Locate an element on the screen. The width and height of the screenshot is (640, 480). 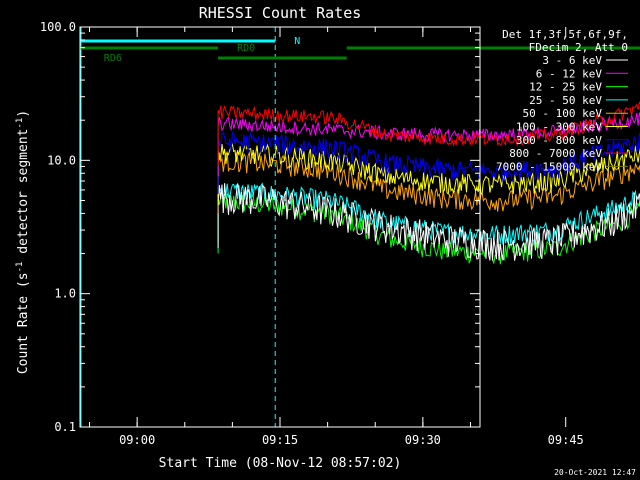
x-tick-label: 09:45 is located at coordinates (566, 440).